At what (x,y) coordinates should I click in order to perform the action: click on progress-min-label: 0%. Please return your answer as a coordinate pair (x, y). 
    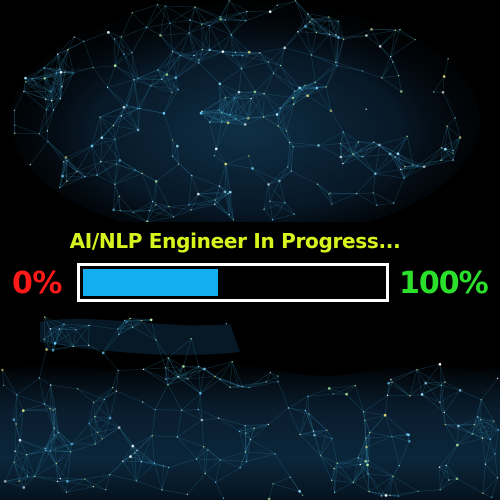
    Looking at the image, I should click on (37, 283).